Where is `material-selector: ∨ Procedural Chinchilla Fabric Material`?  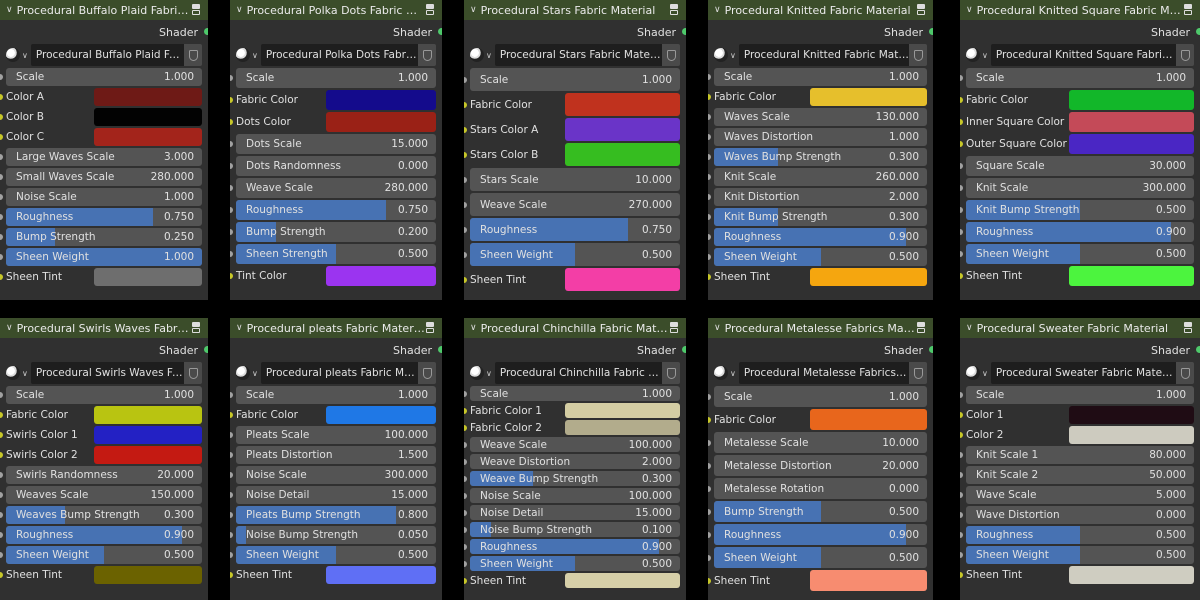
material-selector: ∨ Procedural Chinchilla Fabric Material is located at coordinates (575, 373).